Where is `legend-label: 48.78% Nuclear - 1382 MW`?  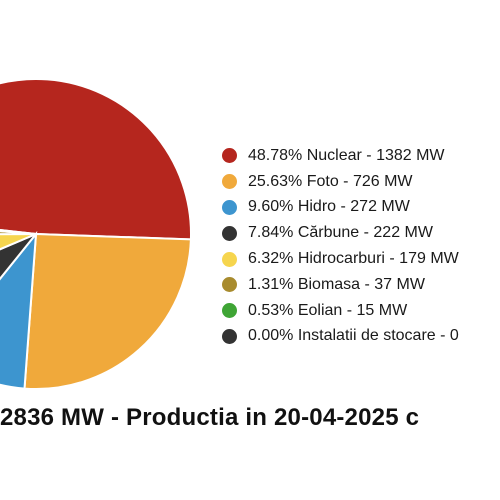
legend-label: 48.78% Nuclear - 1382 MW is located at coordinates (346, 155).